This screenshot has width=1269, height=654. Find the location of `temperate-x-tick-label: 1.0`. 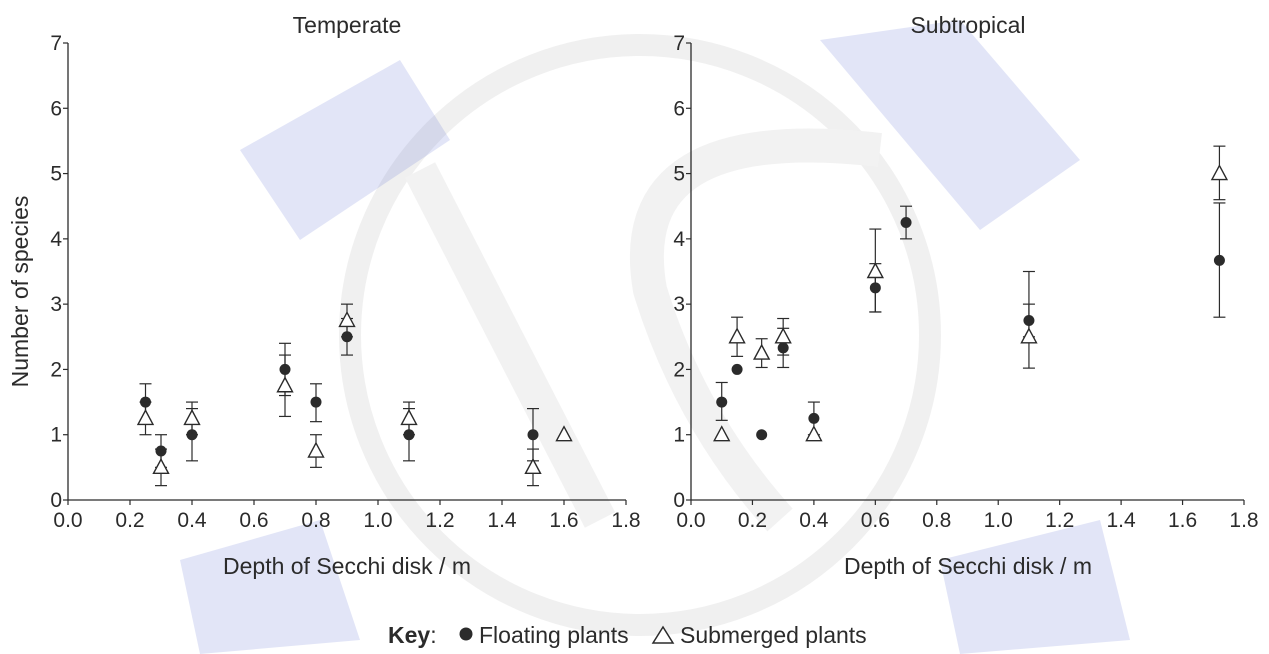

temperate-x-tick-label: 1.0 is located at coordinates (377, 520).